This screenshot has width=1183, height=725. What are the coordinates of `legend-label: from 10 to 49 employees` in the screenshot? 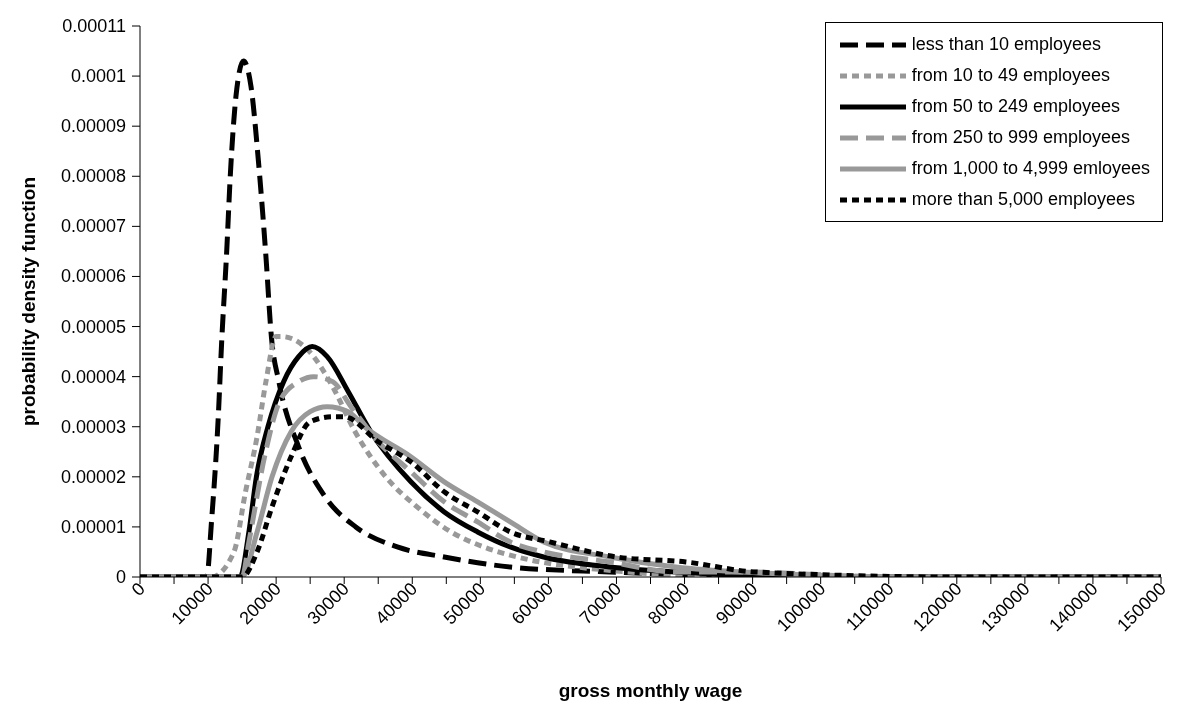 It's located at (1010, 75).